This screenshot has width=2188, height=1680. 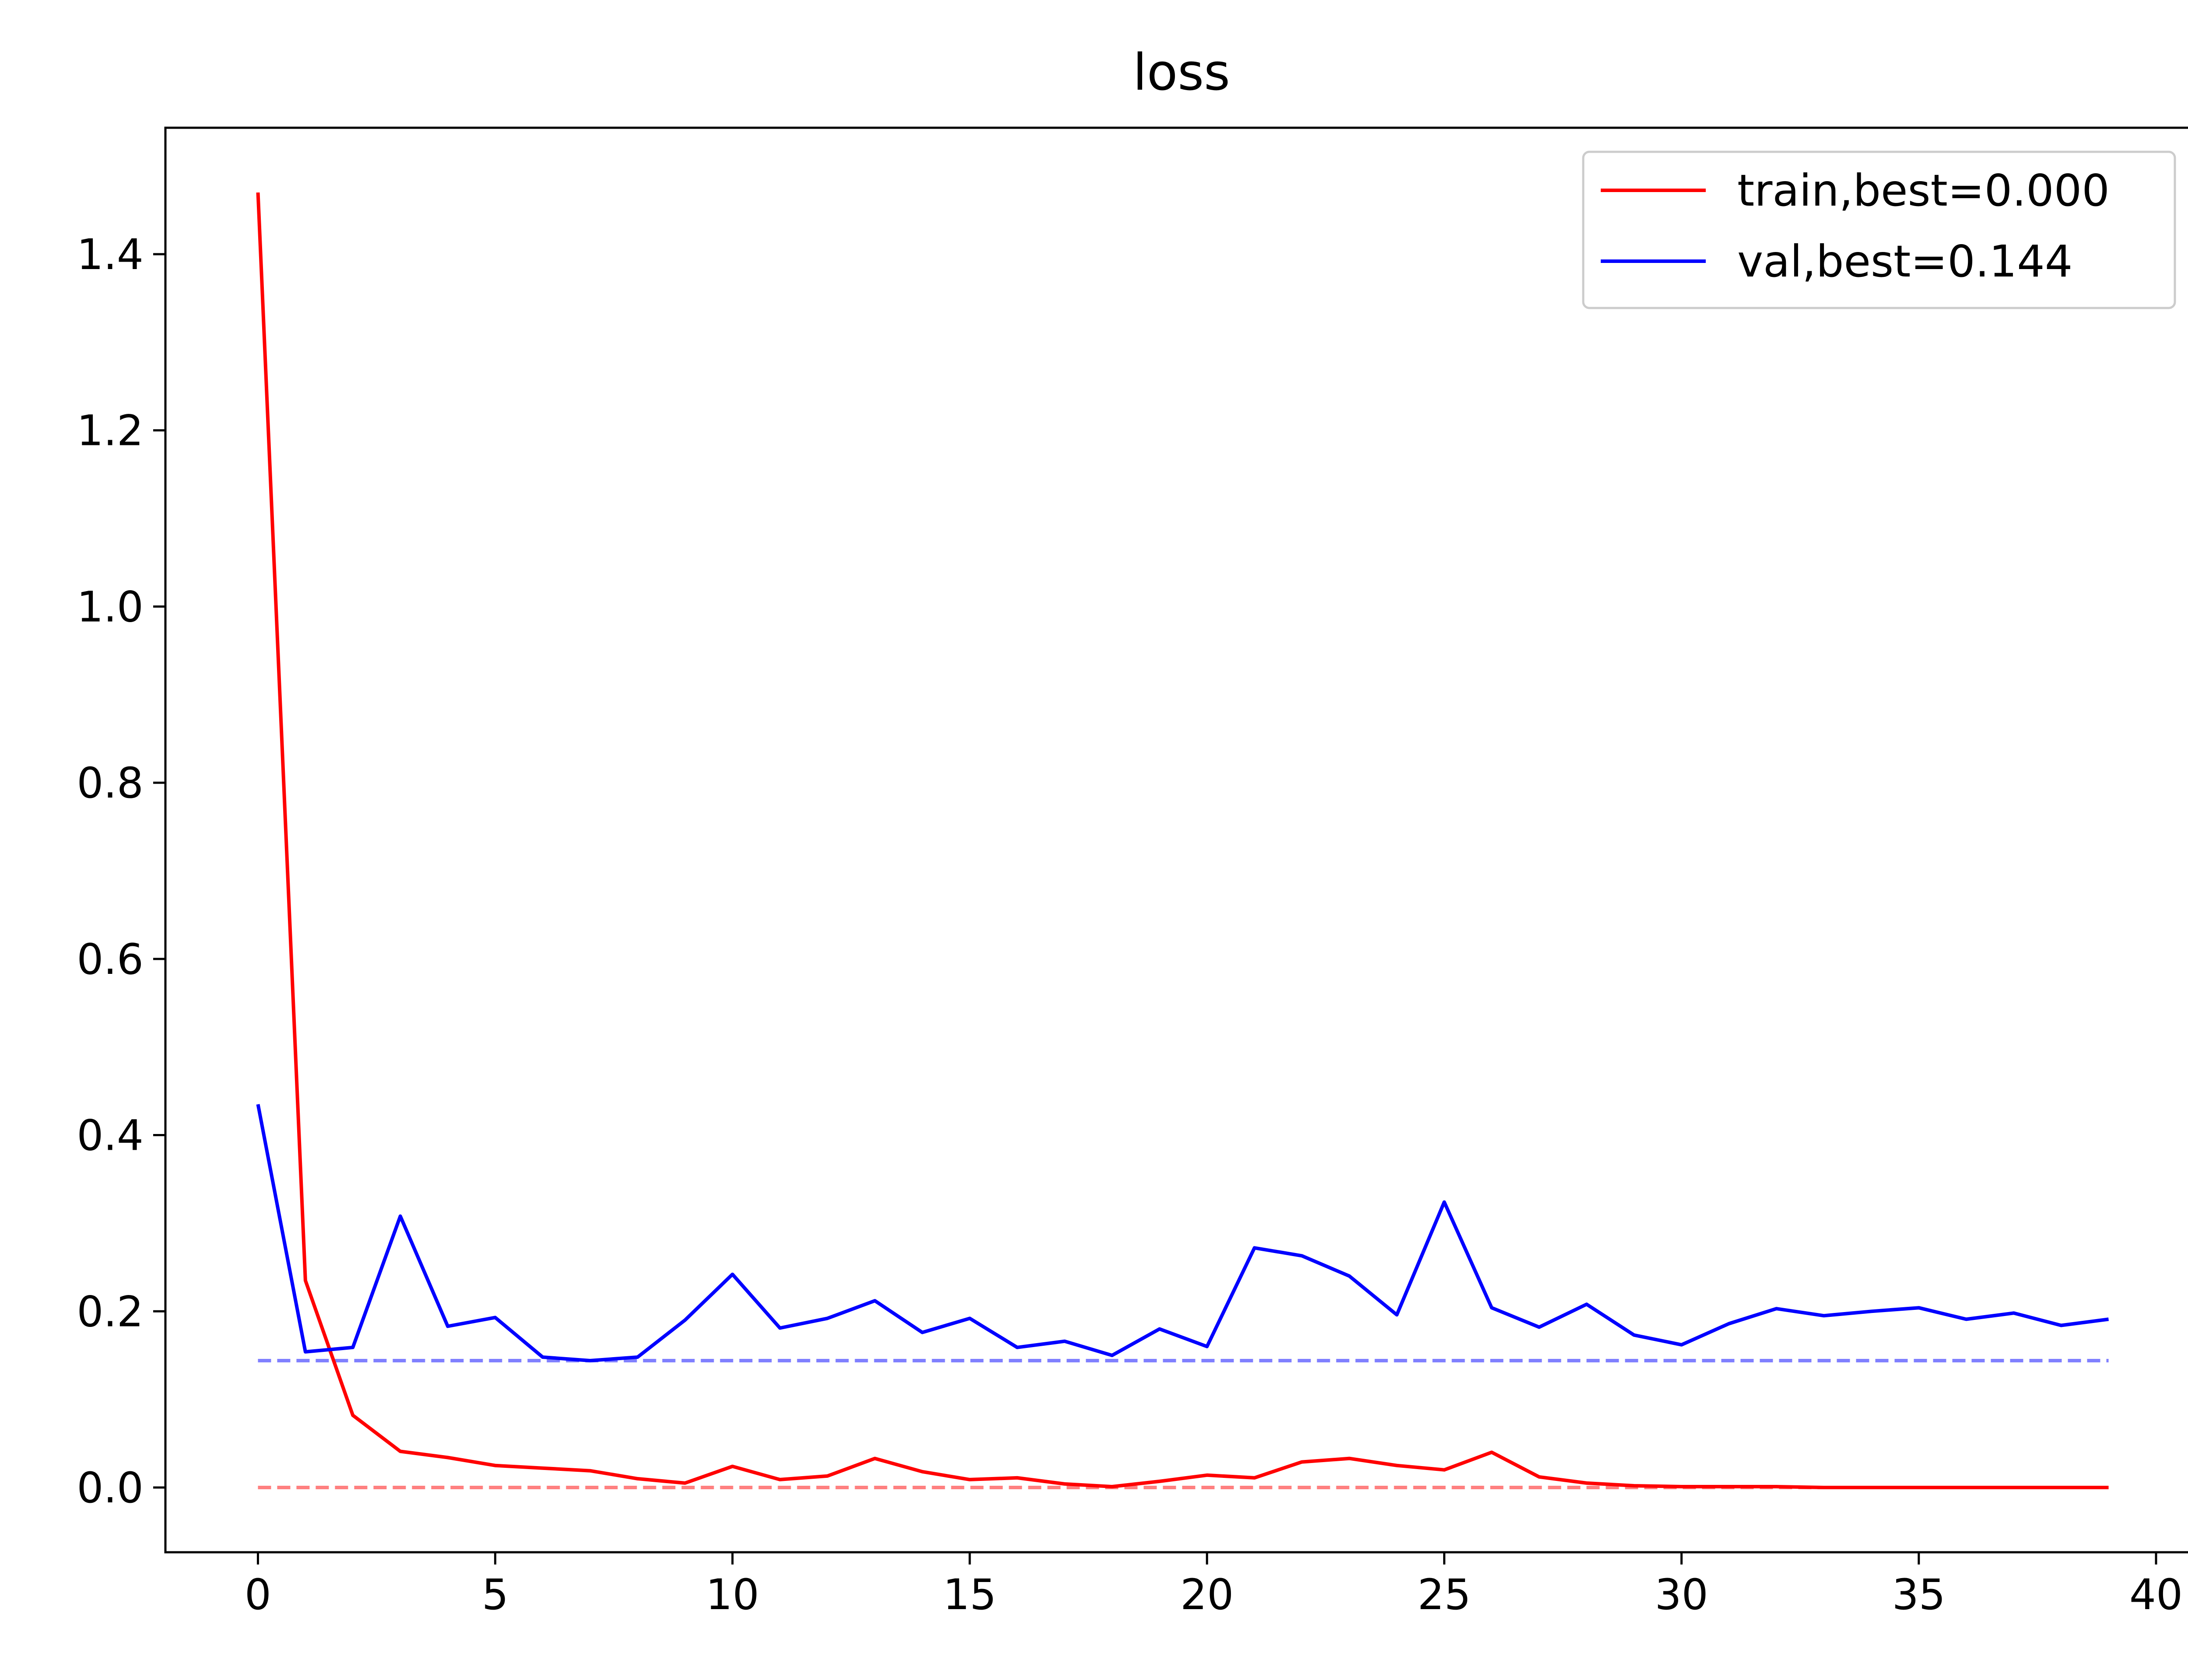 I want to click on x-tick-label: 40, so click(x=2156, y=1594).